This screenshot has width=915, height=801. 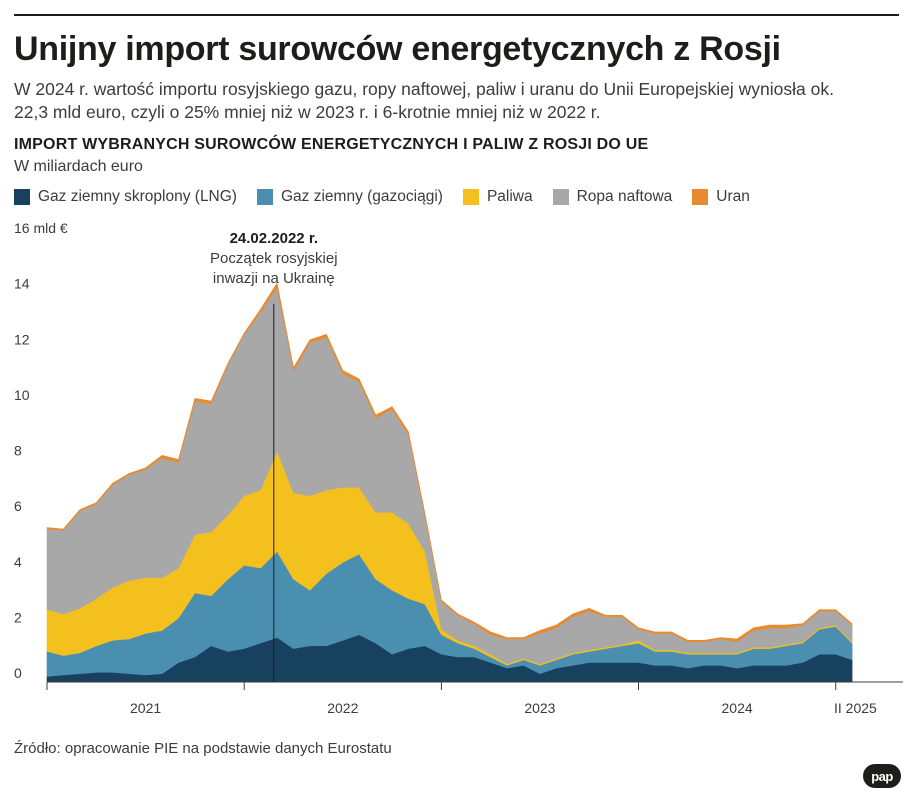 I want to click on legend-item-uranium: Uran, so click(x=721, y=197).